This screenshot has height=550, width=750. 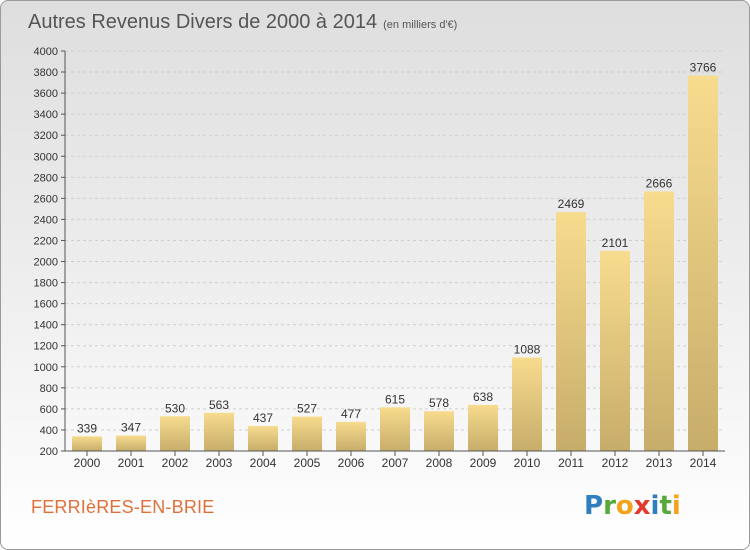 What do you see at coordinates (483, 397) in the screenshot?
I see `bar-value-label: 638` at bounding box center [483, 397].